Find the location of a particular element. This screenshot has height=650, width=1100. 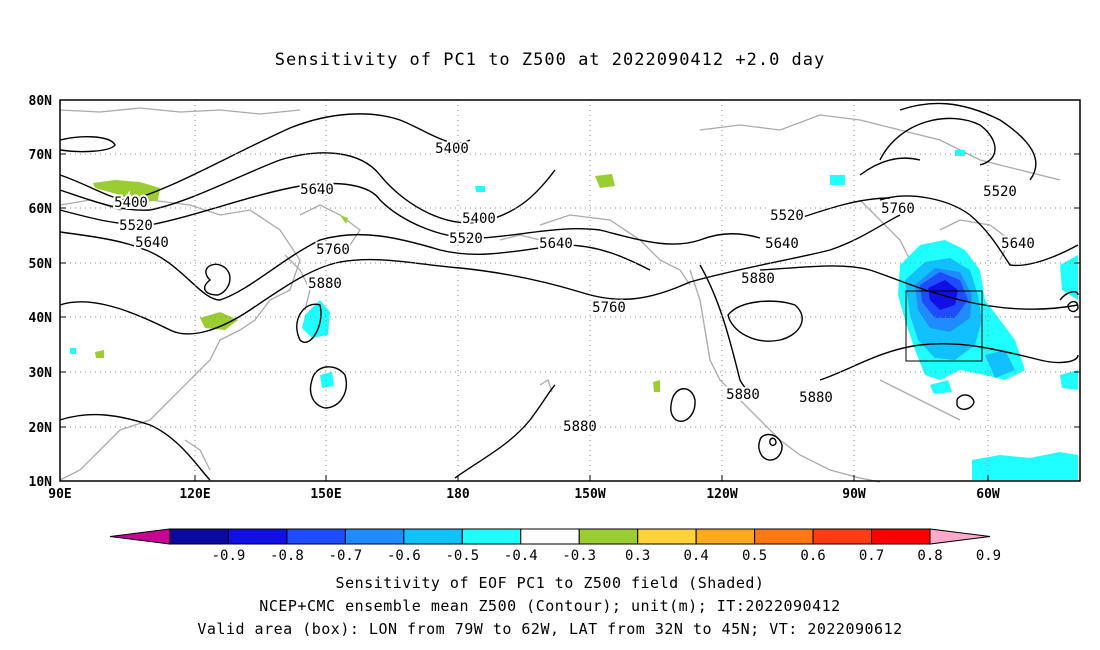

lon-labels: 90E 120E 150E 180 150W 120W 90W 60W is located at coordinates (524, 494).